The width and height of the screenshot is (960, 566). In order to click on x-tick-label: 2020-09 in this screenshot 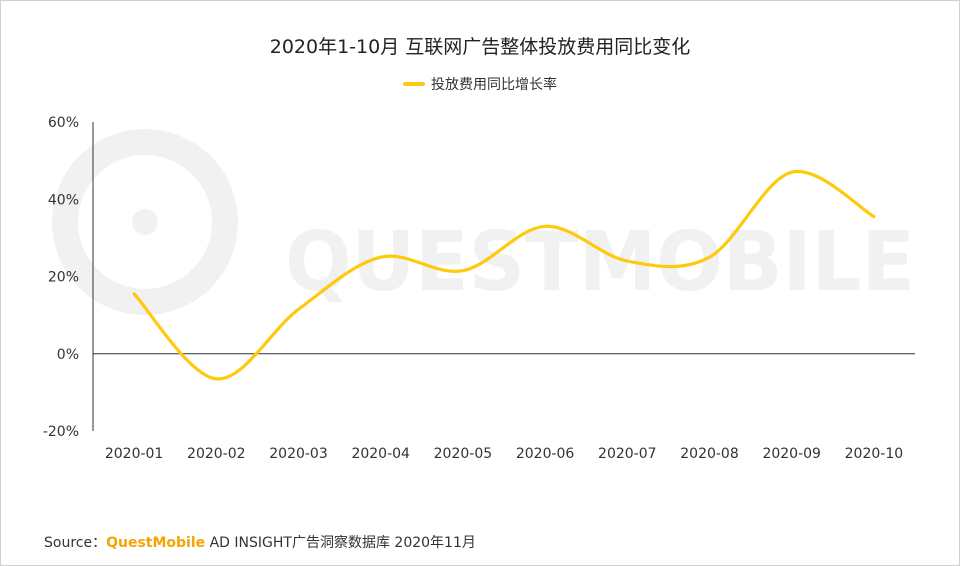, I will do `click(791, 454)`.